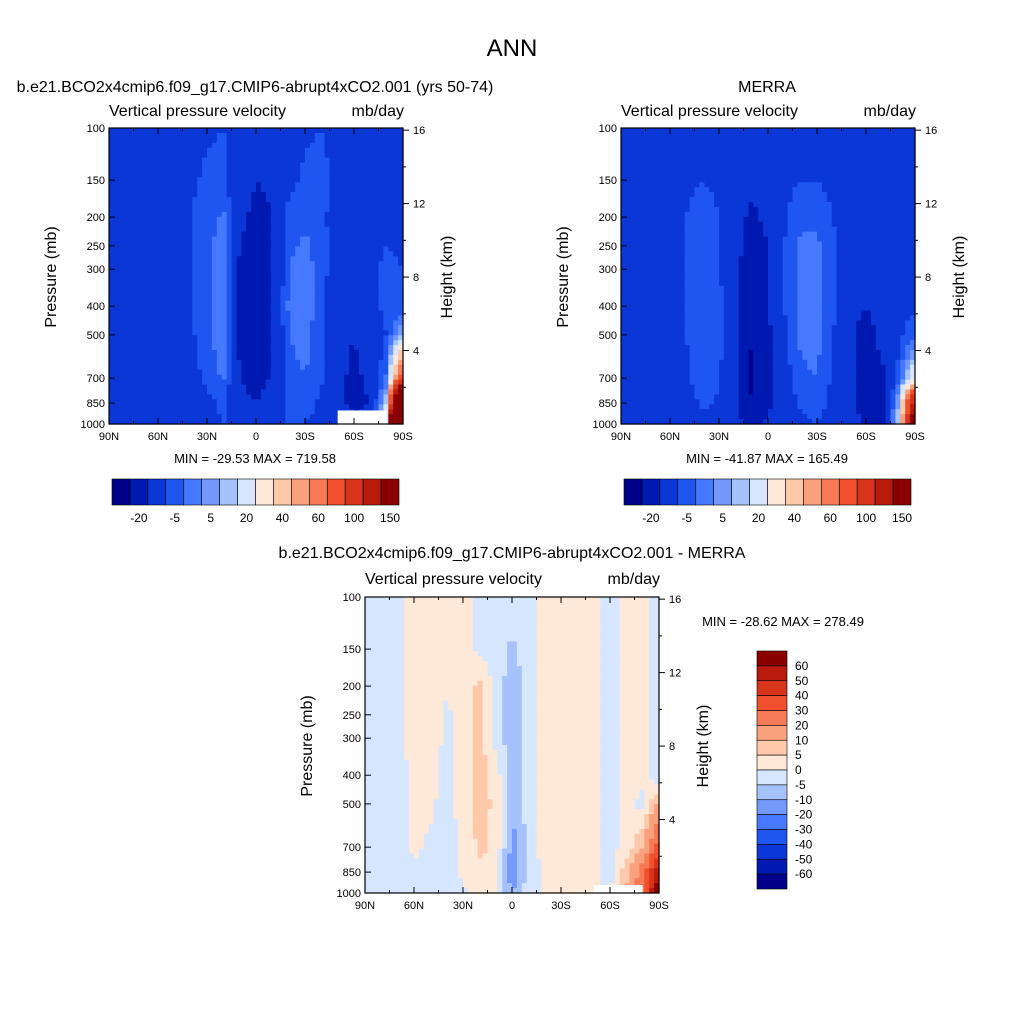 The image size is (1024, 1024). I want to click on panel-model-ylabel-right: Height (km), so click(447, 277).